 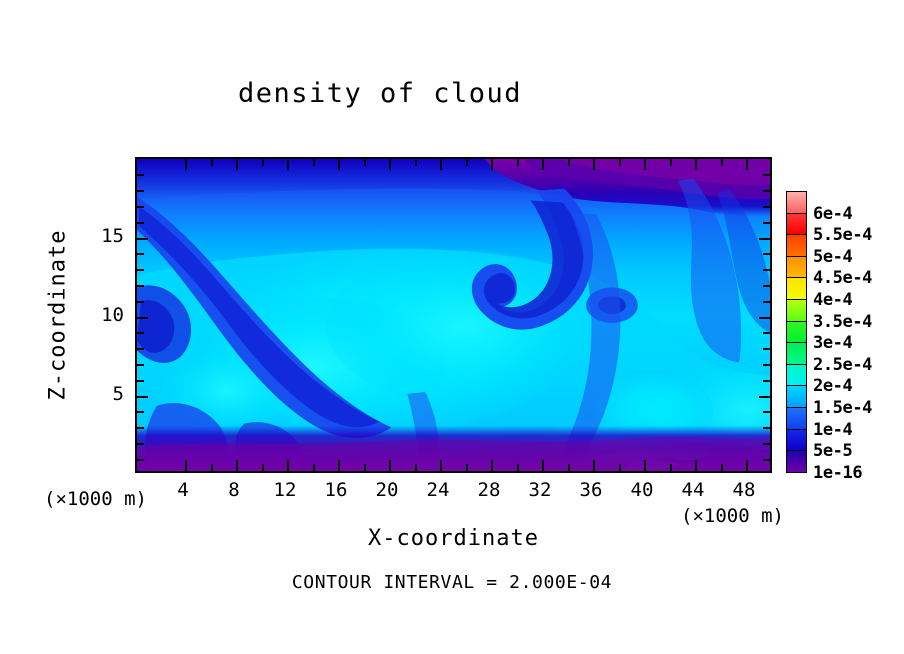 What do you see at coordinates (591, 490) in the screenshot?
I see `x-tick-label: 36` at bounding box center [591, 490].